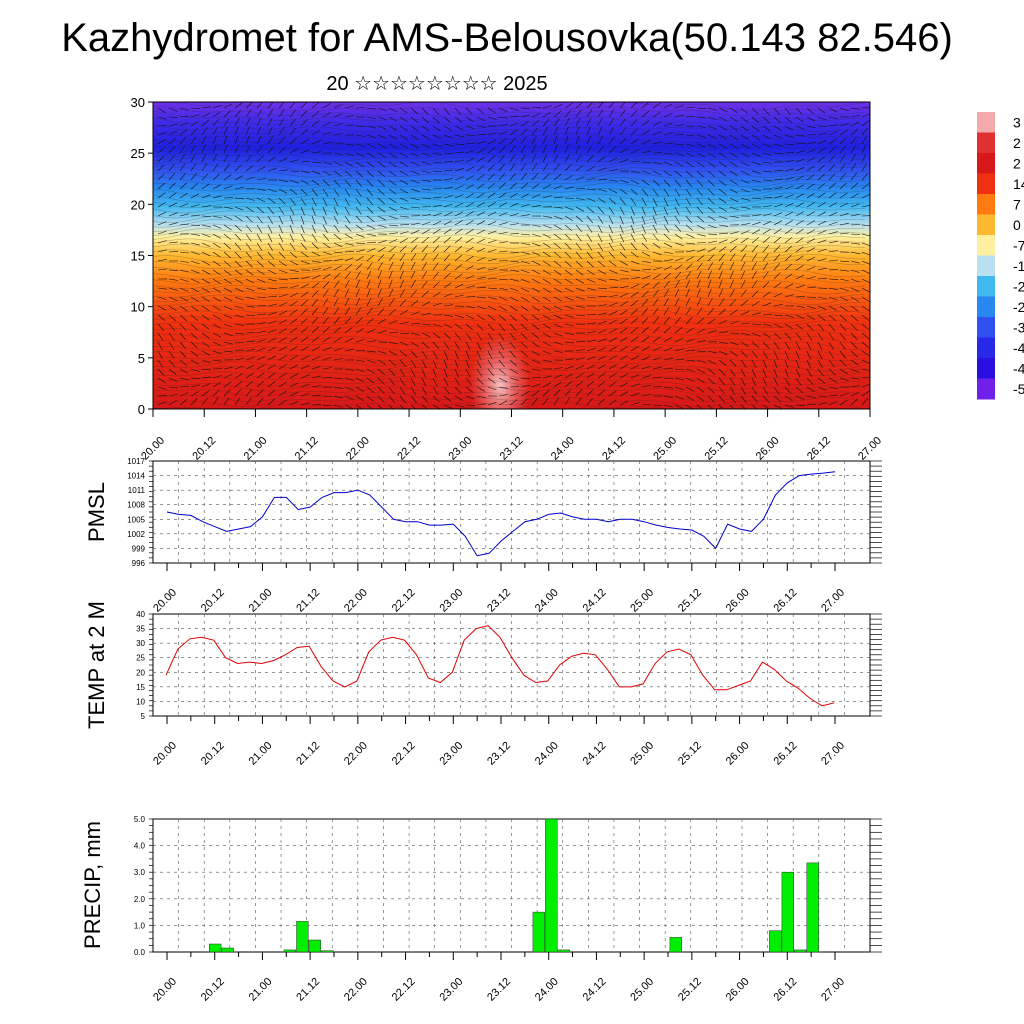 This screenshot has width=1024, height=1024. I want to click on y-tick-label: 2.0, so click(140, 899).